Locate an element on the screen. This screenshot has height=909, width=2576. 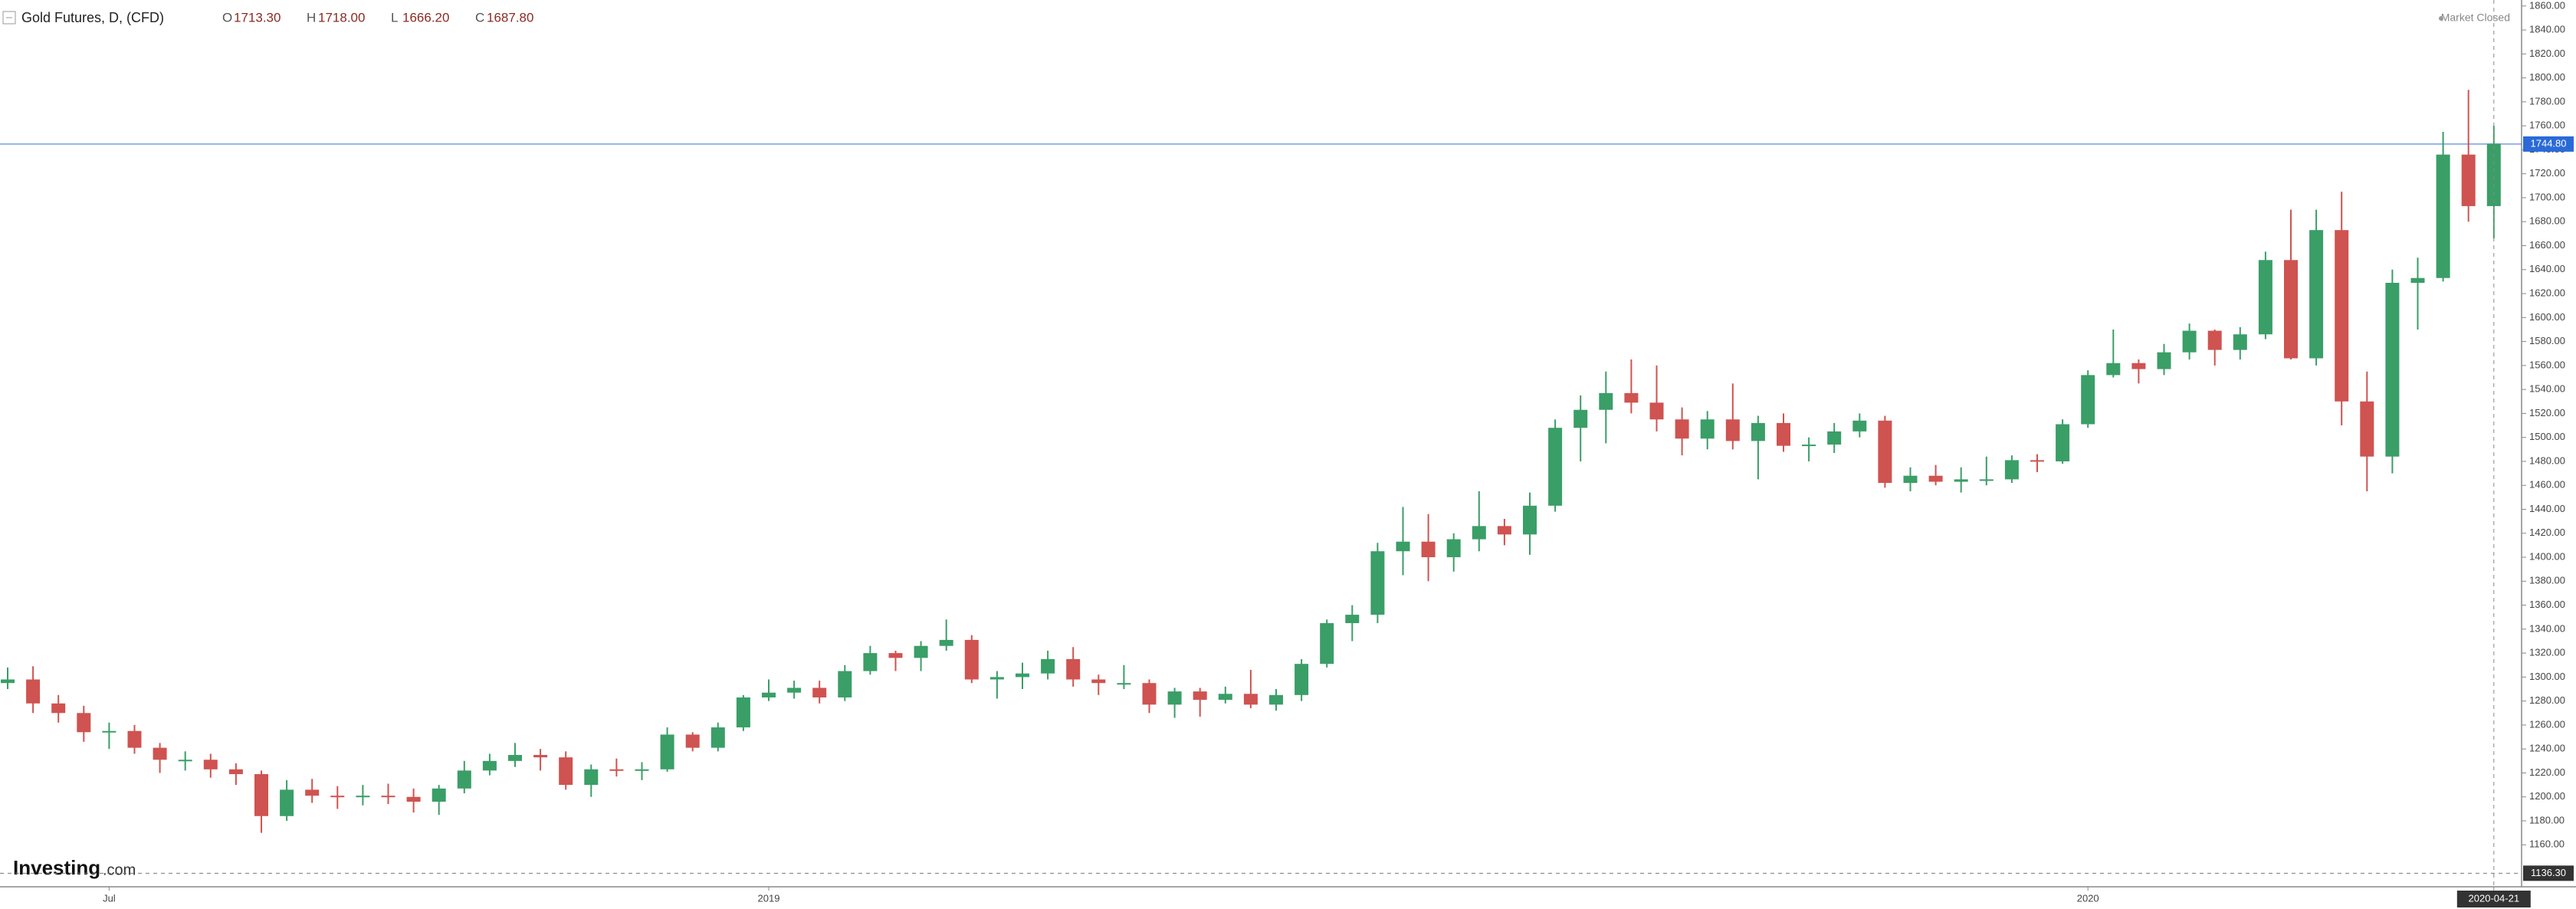
y-tick-label: 1240.00 is located at coordinates (2547, 748).